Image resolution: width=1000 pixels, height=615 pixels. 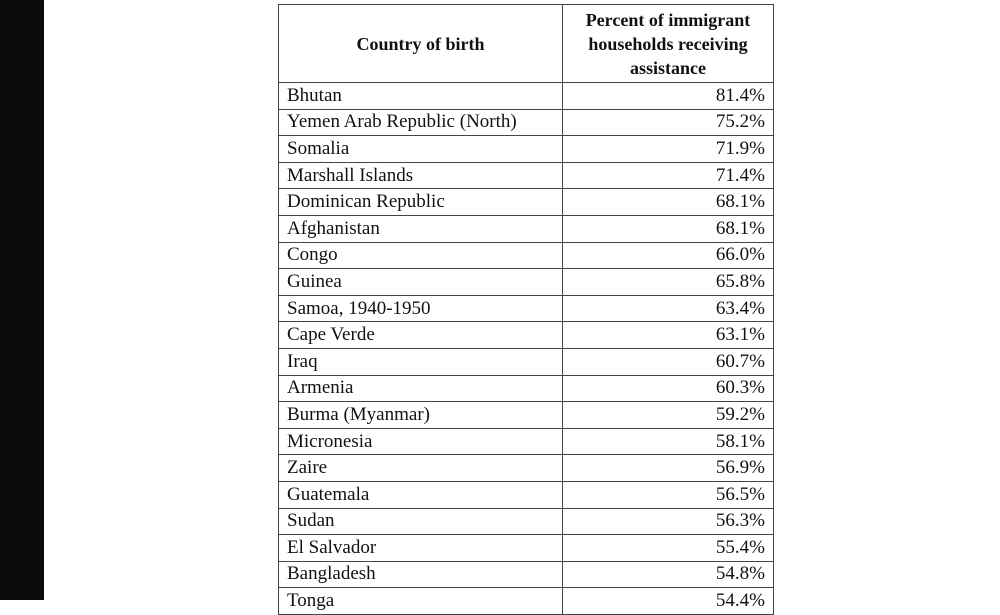 I want to click on table-row: Marshall Islands 71.4%, so click(x=526, y=175).